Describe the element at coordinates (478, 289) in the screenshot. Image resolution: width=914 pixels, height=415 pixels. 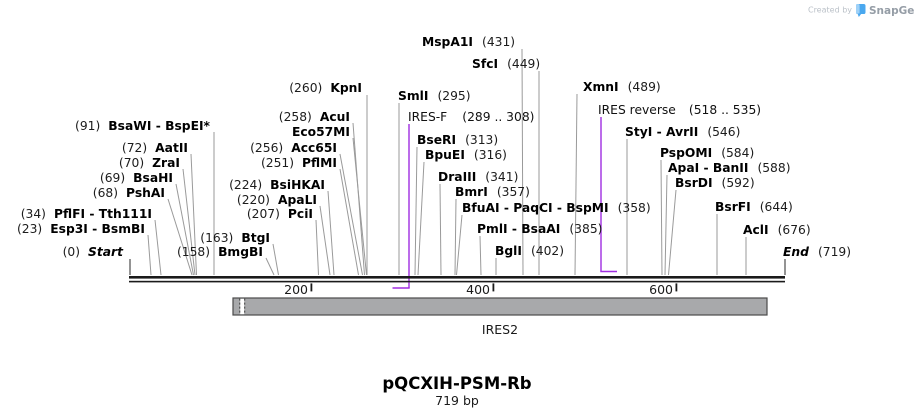
I see `axis-tick-label-400: 400` at that location.